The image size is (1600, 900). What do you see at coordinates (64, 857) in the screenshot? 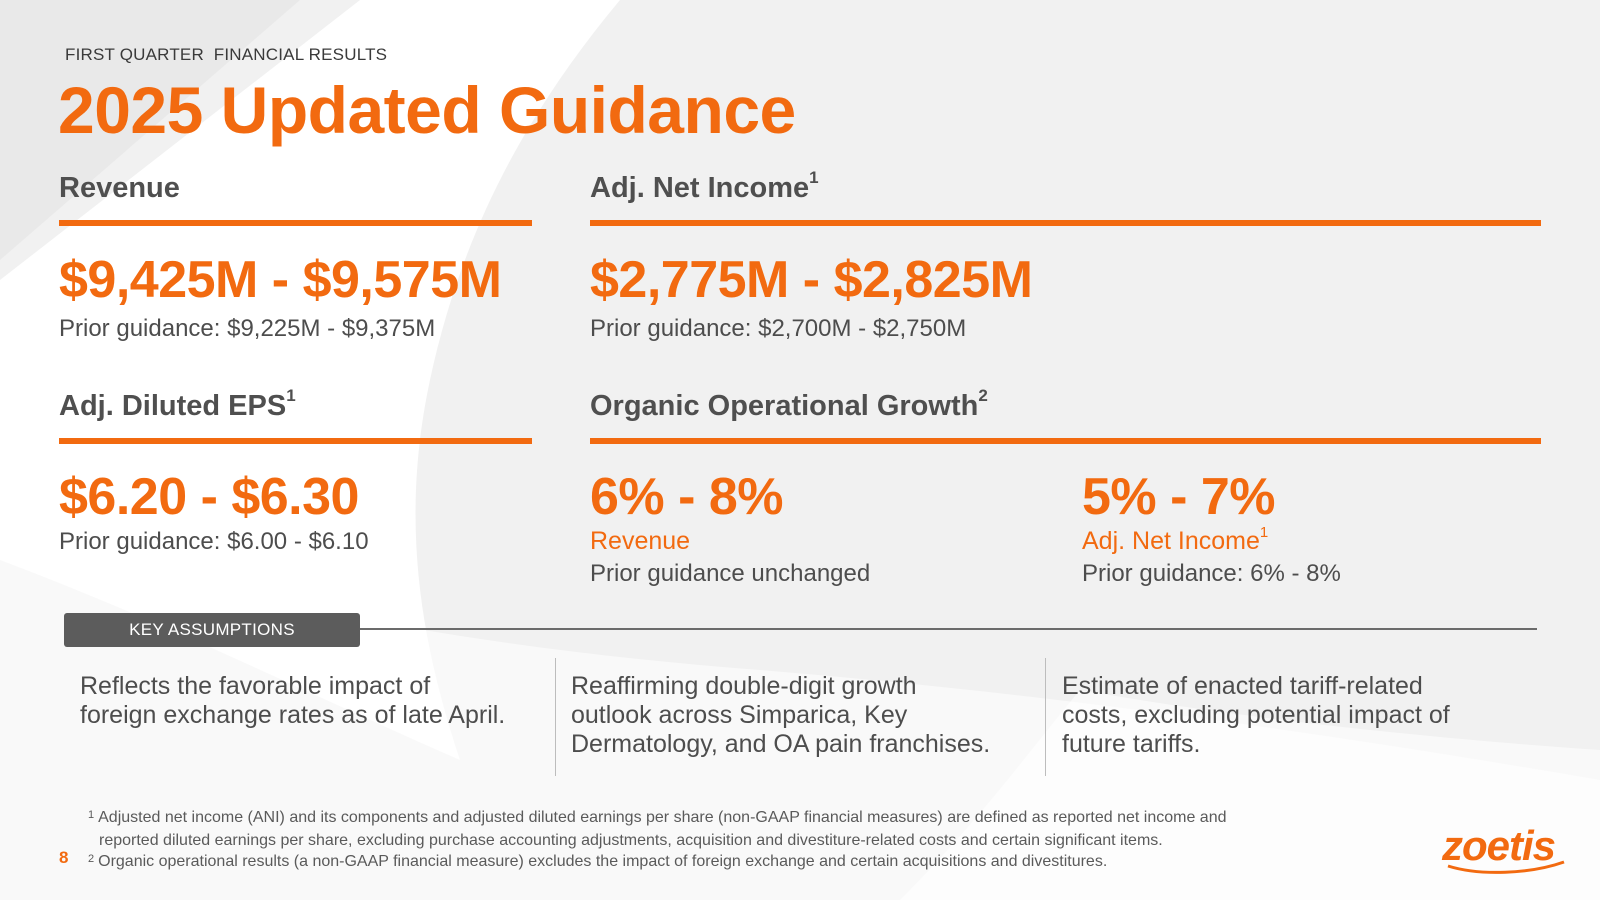
I see `page-number: 8` at bounding box center [64, 857].